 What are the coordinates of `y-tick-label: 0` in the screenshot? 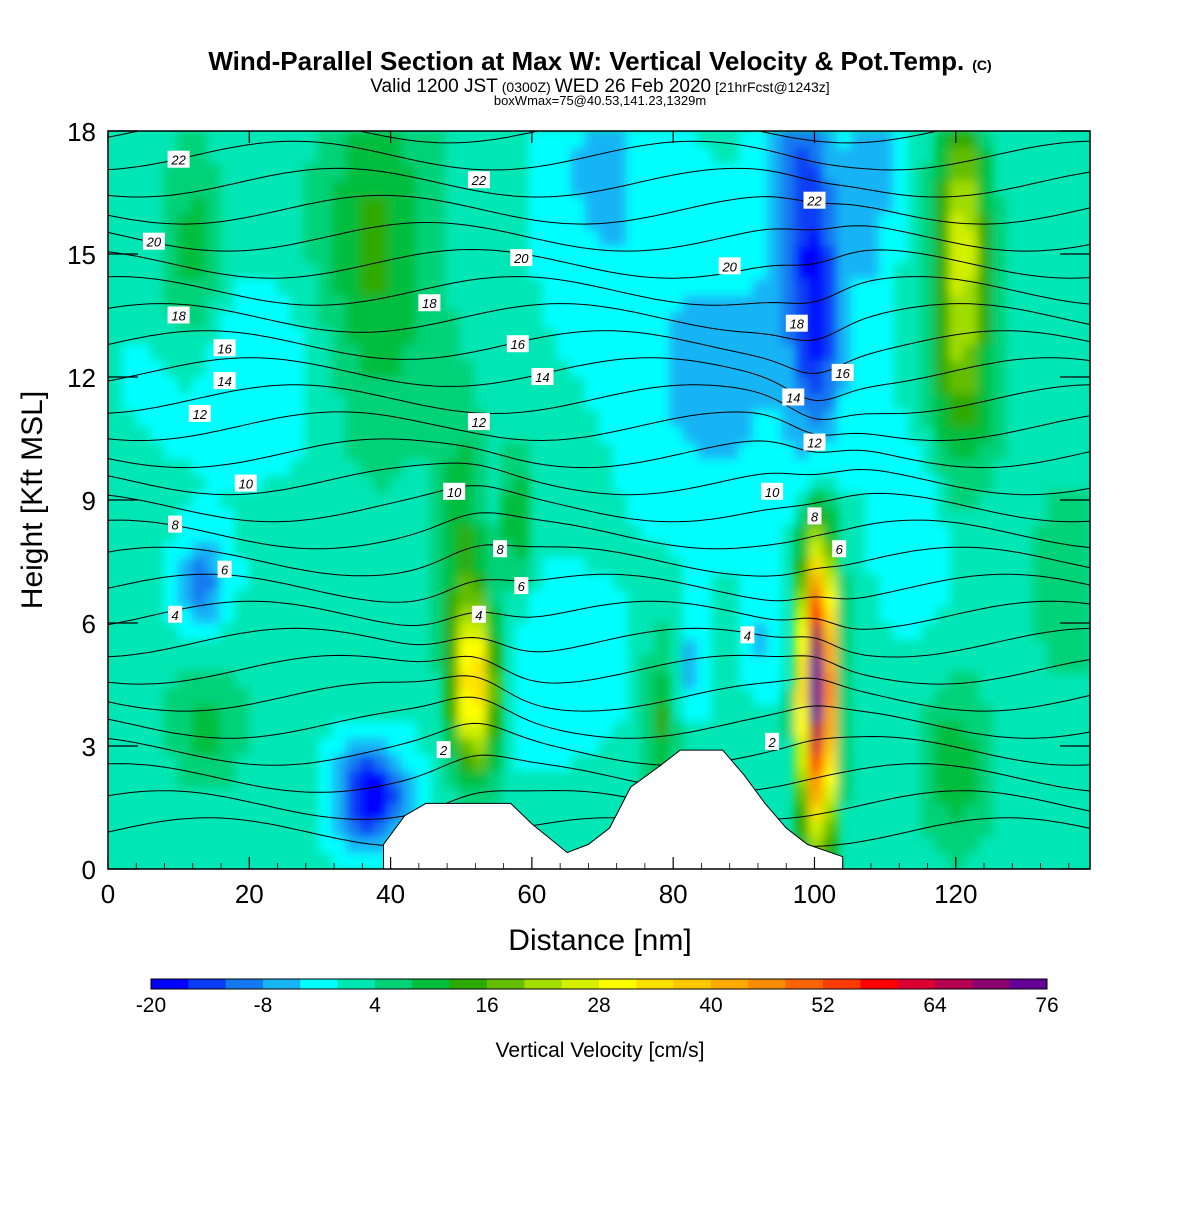 It's located at (89, 870).